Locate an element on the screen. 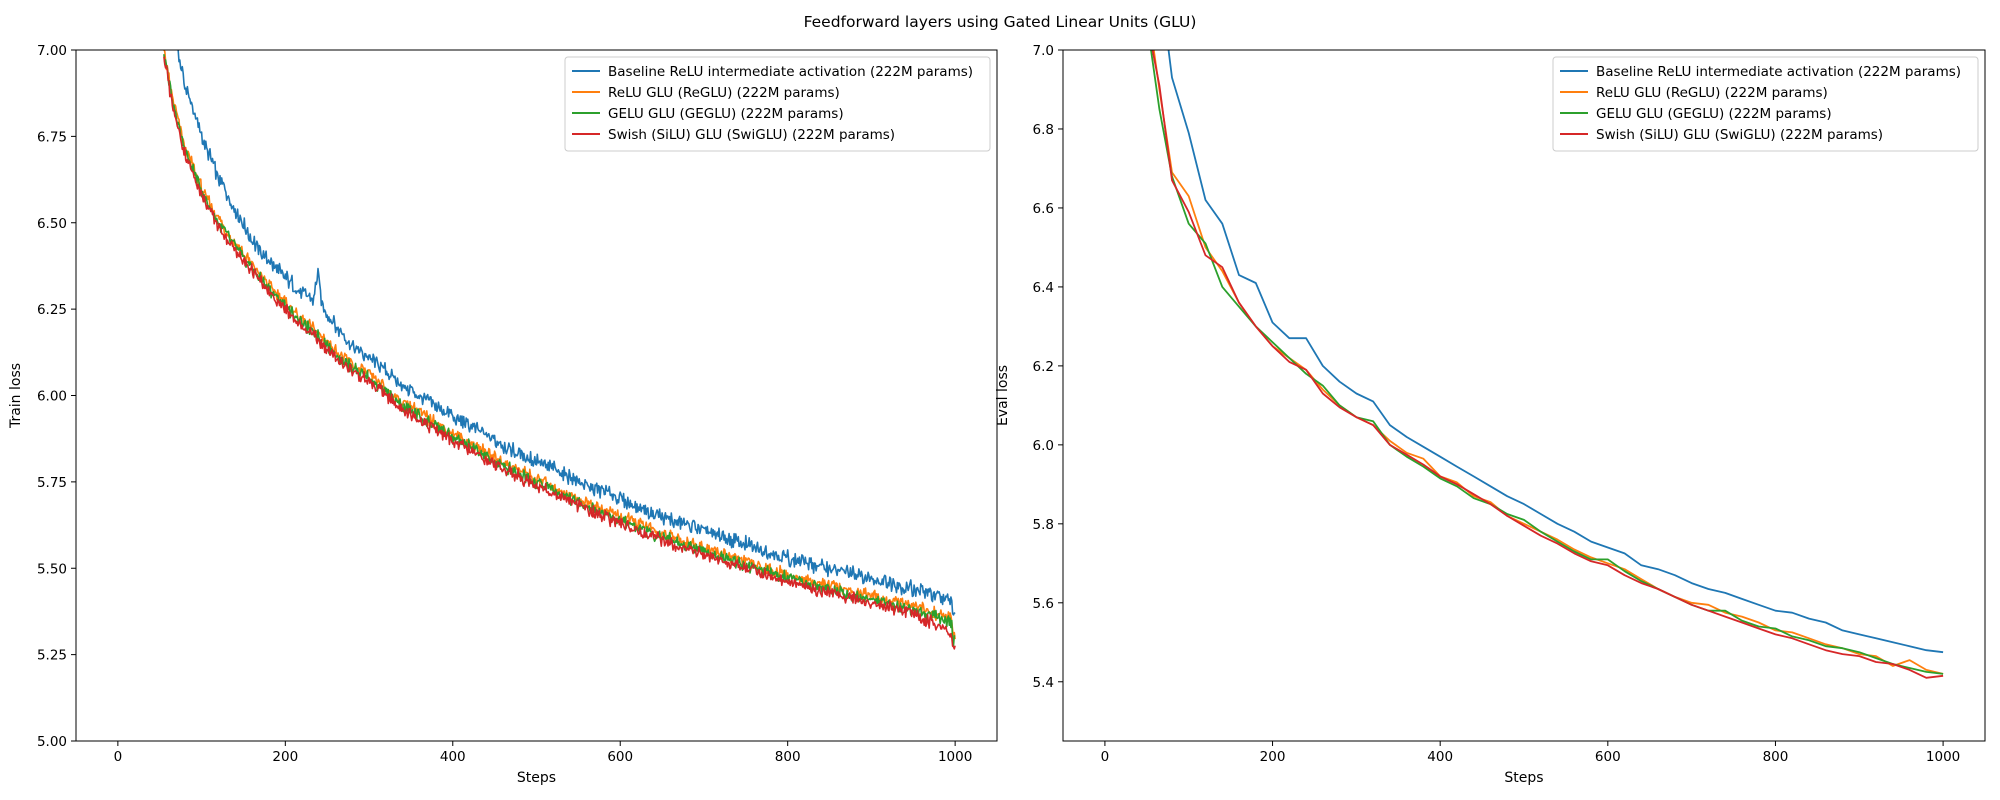 This screenshot has width=2000, height=800. y-tick-label-train-6: 6.50 is located at coordinates (52, 224).